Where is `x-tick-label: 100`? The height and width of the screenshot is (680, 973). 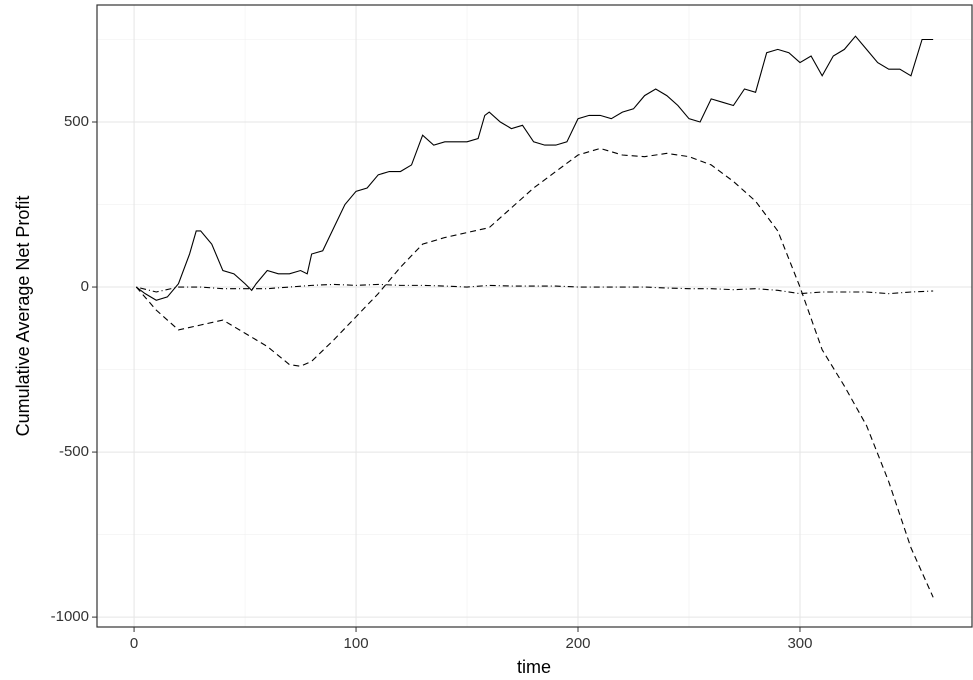
x-tick-label: 100 is located at coordinates (356, 643).